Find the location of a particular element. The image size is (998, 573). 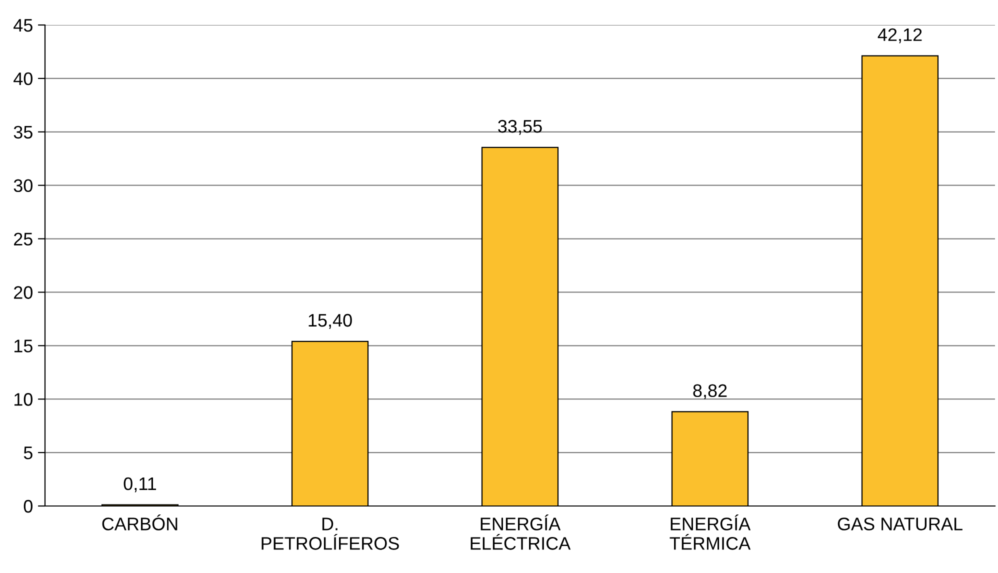

y-tick-label: 45 is located at coordinates (23, 25).